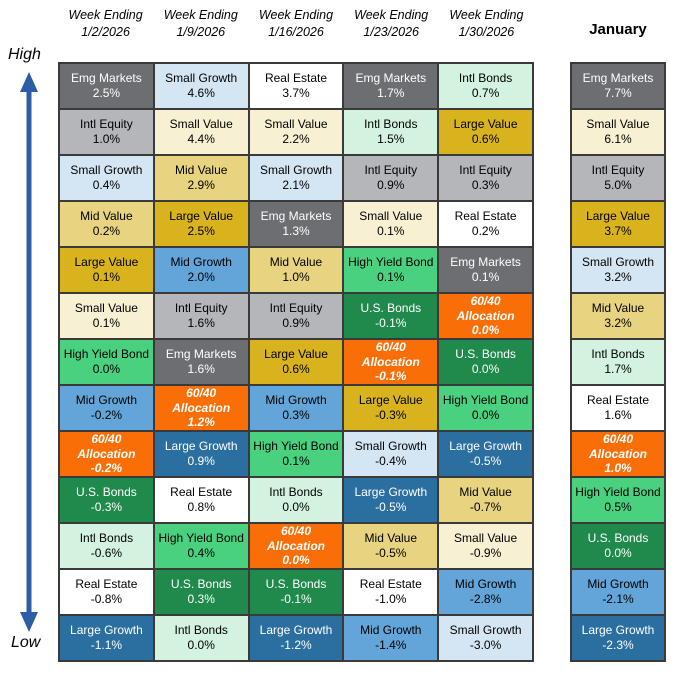  What do you see at coordinates (618, 538) in the screenshot?
I see `asset-name: U.S. Bonds` at bounding box center [618, 538].